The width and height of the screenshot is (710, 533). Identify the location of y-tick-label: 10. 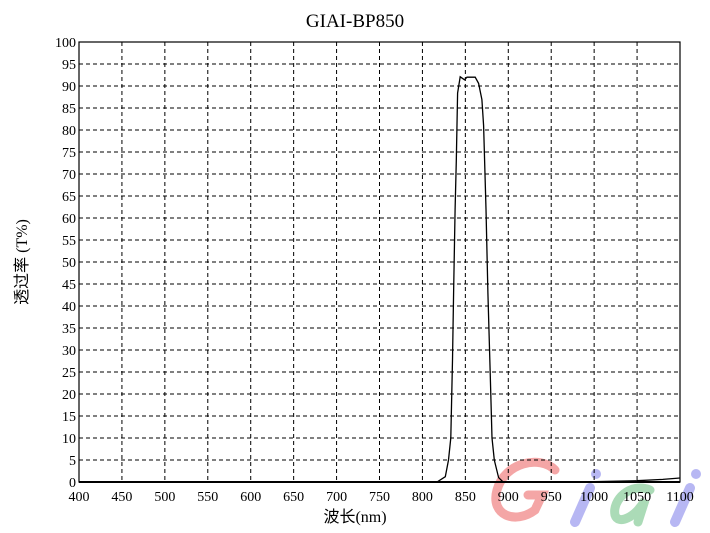
(69, 439).